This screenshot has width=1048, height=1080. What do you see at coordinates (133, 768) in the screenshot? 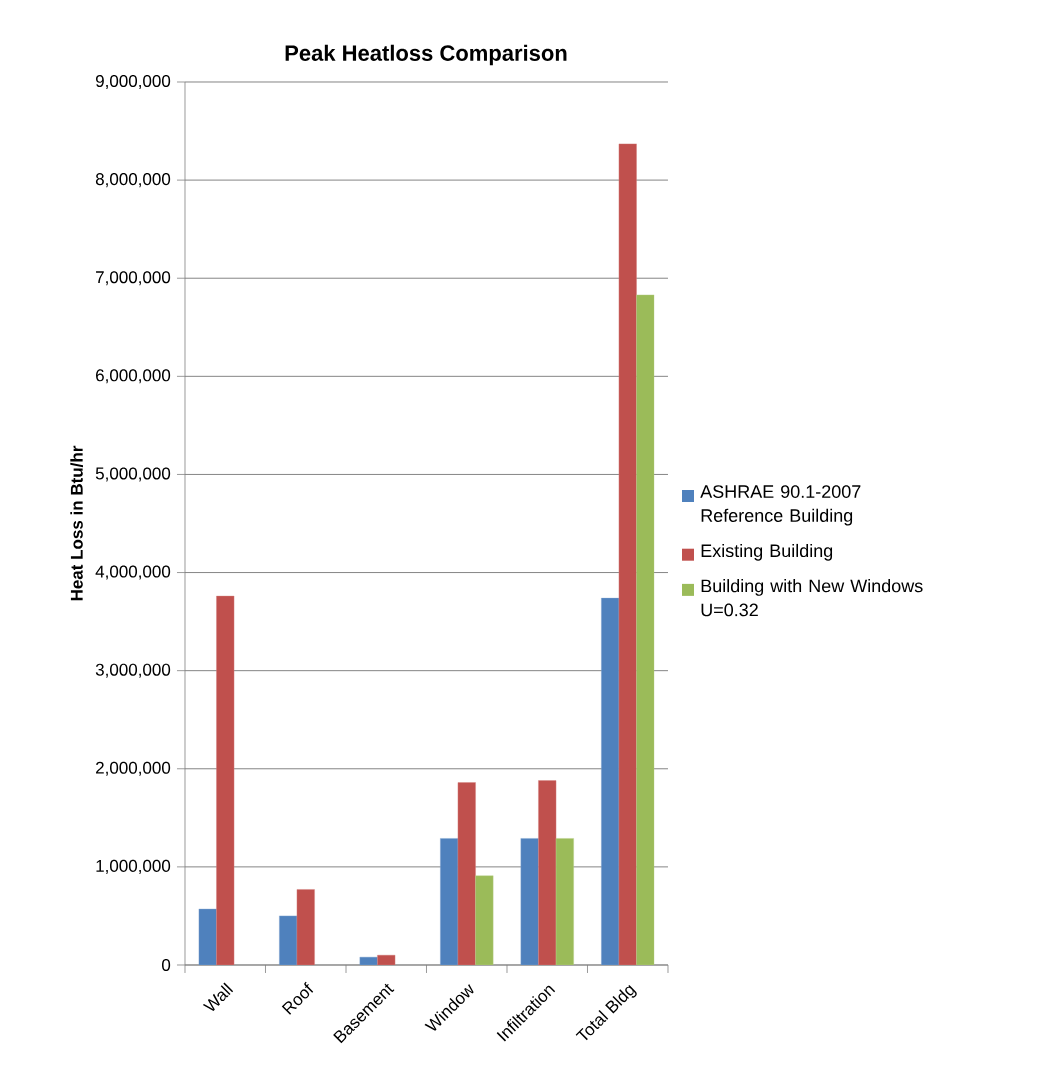
I see `y-tick-label: 2,000,000` at bounding box center [133, 768].